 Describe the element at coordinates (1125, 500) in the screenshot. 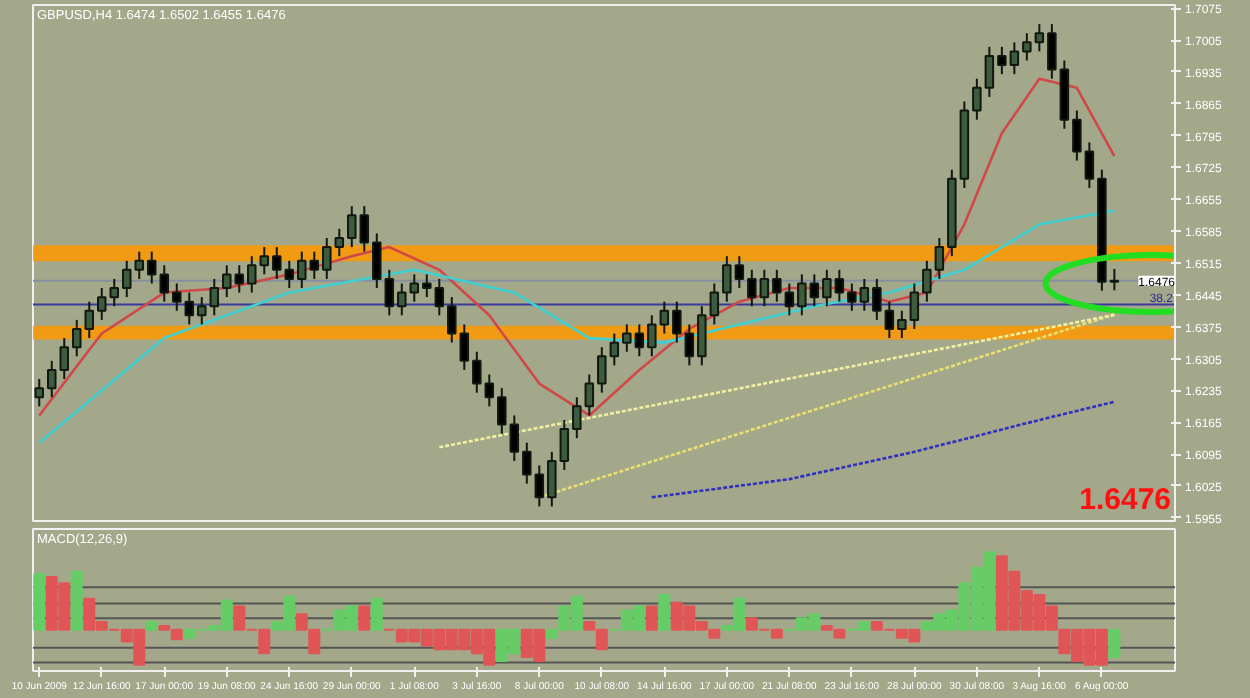

I see `annotation: 1.6476` at that location.